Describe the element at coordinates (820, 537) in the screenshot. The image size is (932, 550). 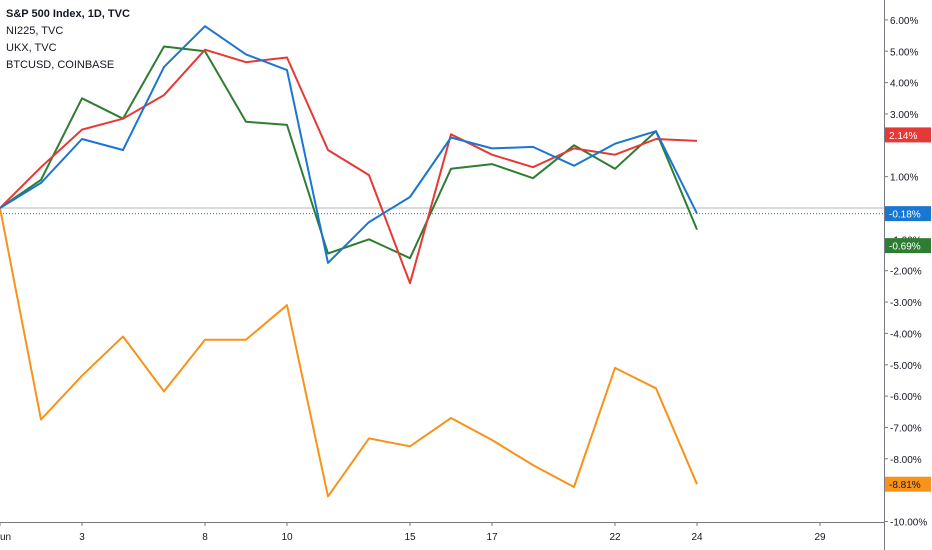
I see `x-tick-label: 29` at that location.